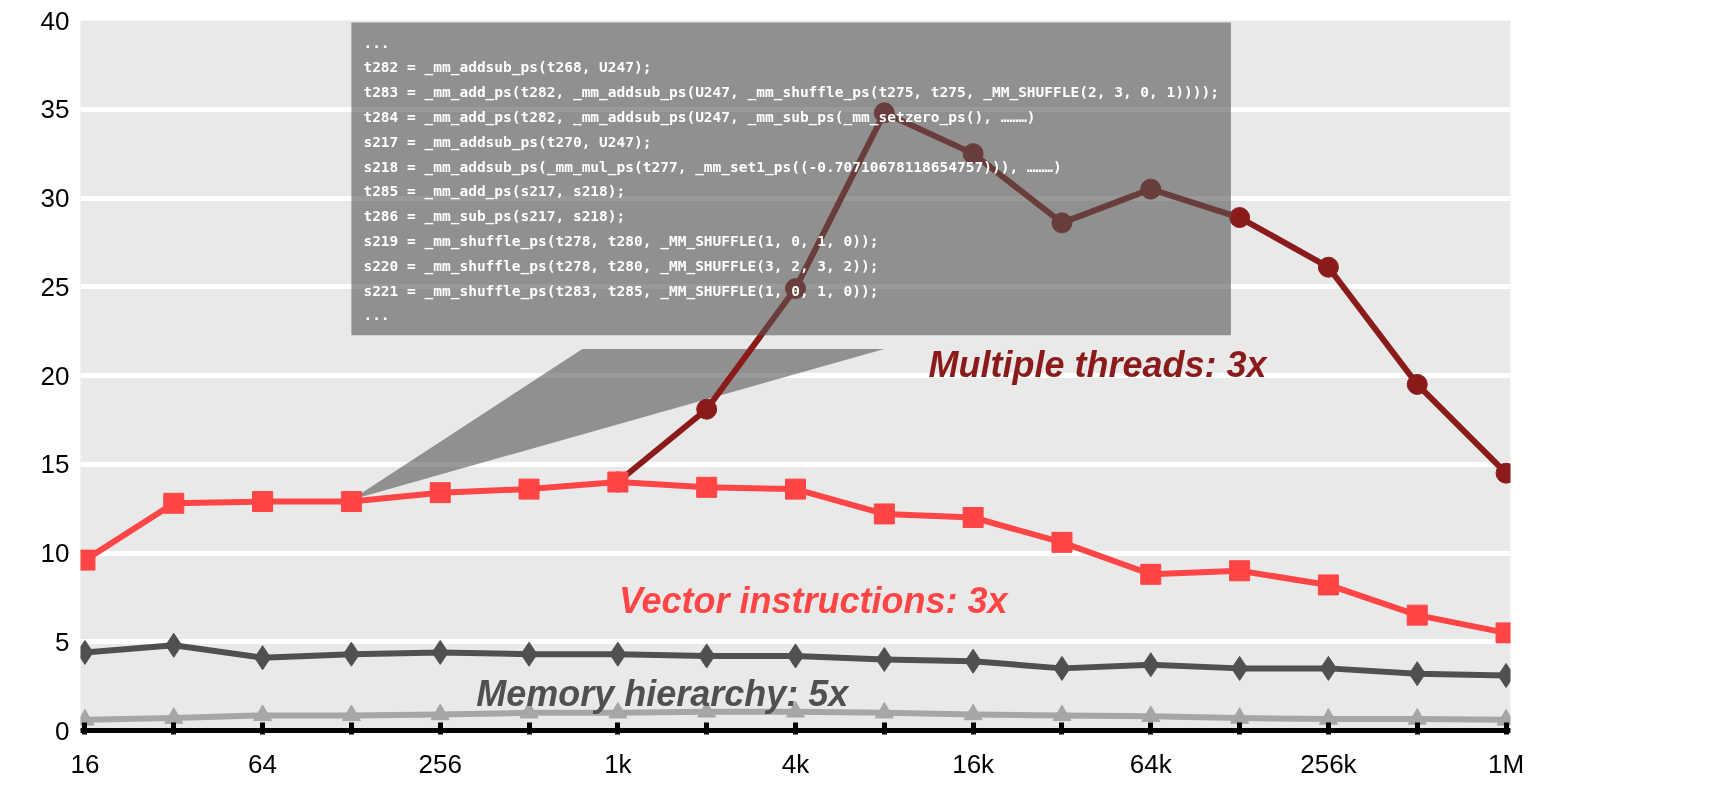 Image resolution: width=1711 pixels, height=809 pixels. I want to click on x-tick-label: 1k, so click(618, 763).